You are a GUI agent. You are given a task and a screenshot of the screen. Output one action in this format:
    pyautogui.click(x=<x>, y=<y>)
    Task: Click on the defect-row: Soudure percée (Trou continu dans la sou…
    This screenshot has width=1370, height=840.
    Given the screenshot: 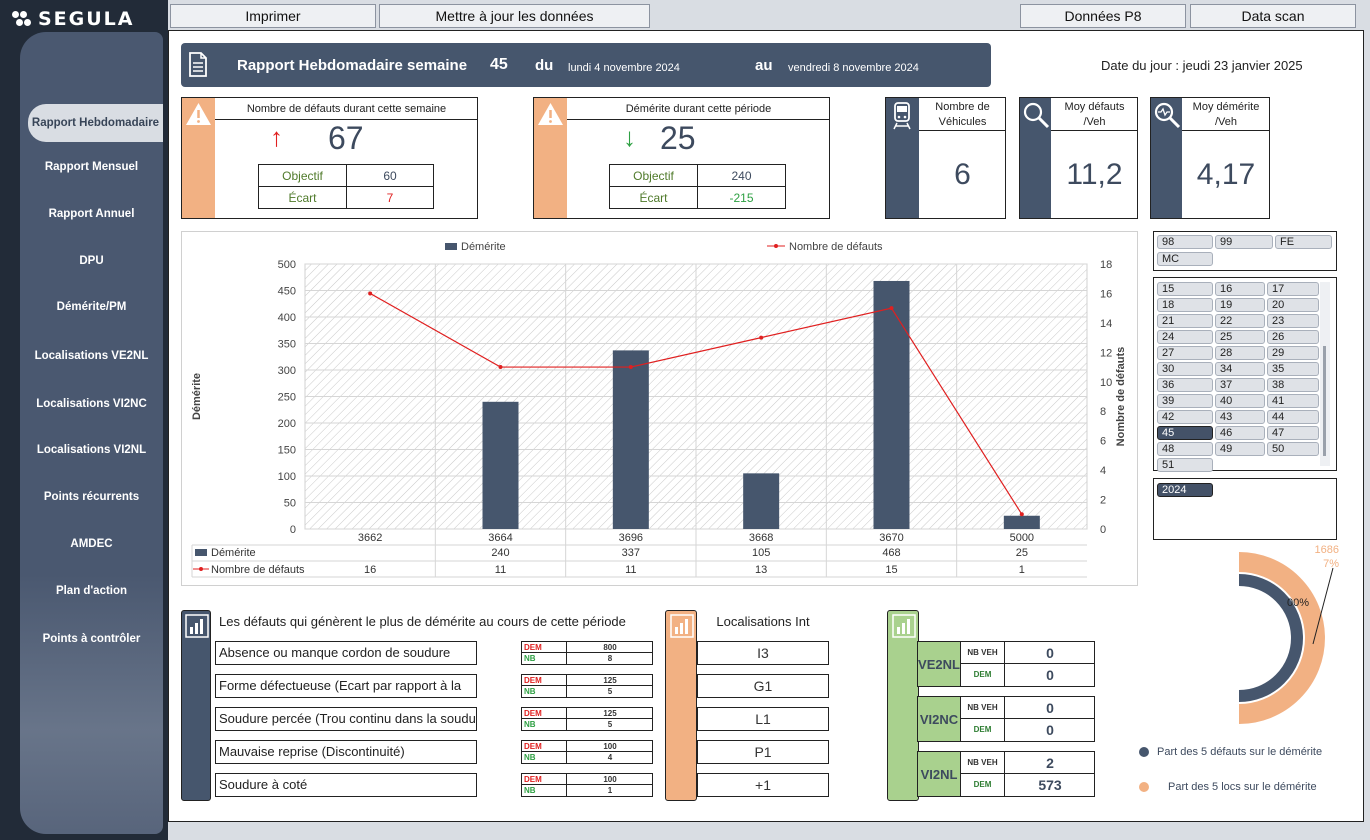 What is the action you would take?
    pyautogui.click(x=346, y=719)
    